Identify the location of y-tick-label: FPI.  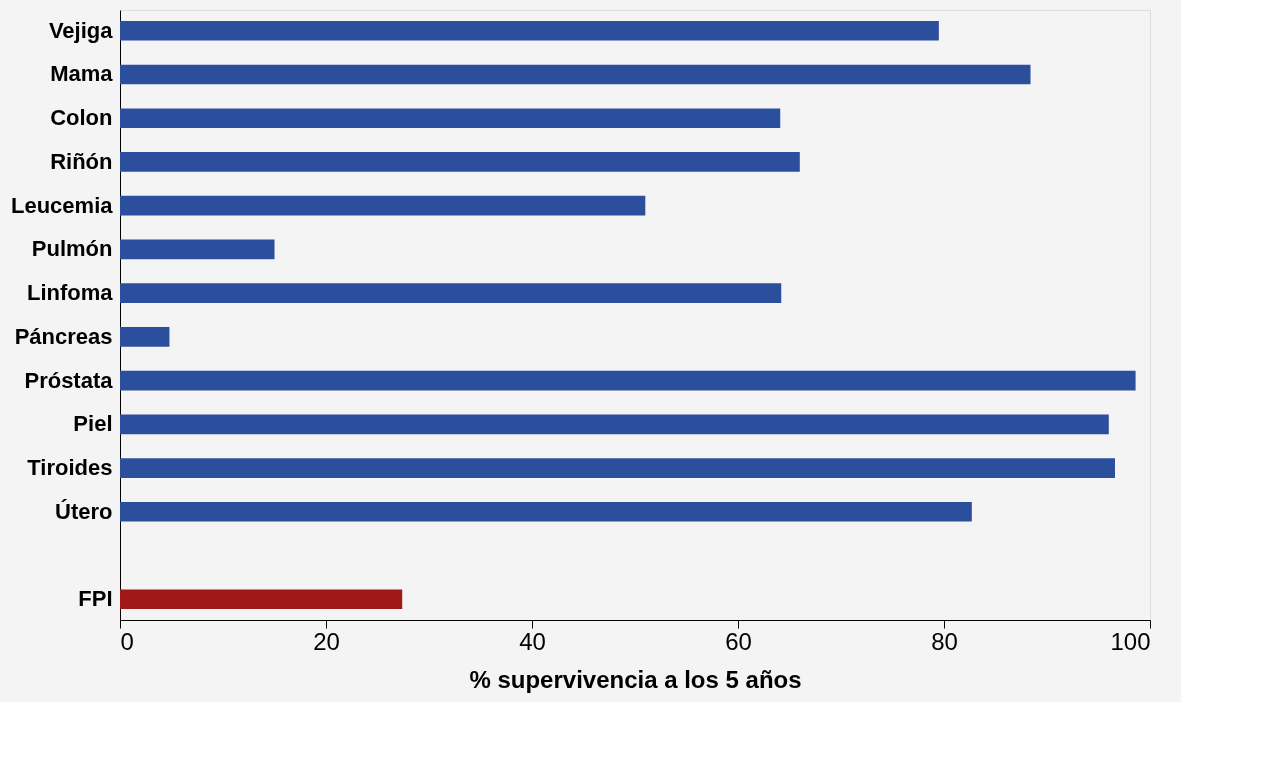
(95, 599).